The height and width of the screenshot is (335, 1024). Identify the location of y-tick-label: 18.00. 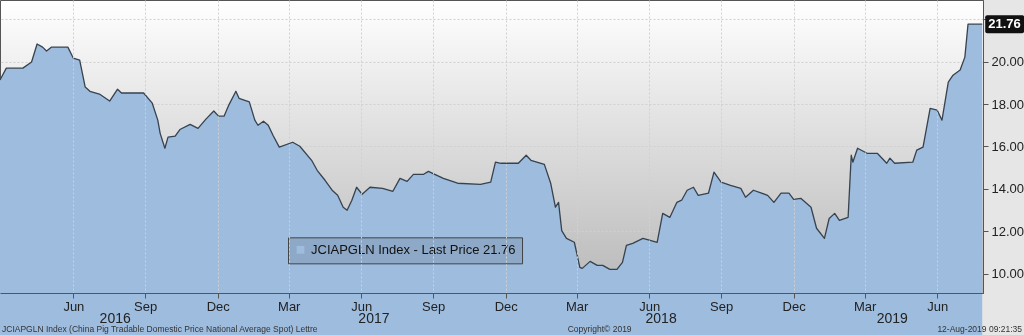
(1007, 104).